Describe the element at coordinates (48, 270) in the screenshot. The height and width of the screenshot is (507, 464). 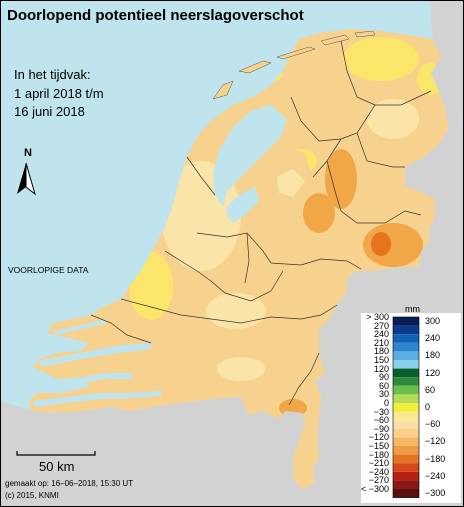
I see `preliminary-data-note: VOORLOPIGE DATA` at that location.